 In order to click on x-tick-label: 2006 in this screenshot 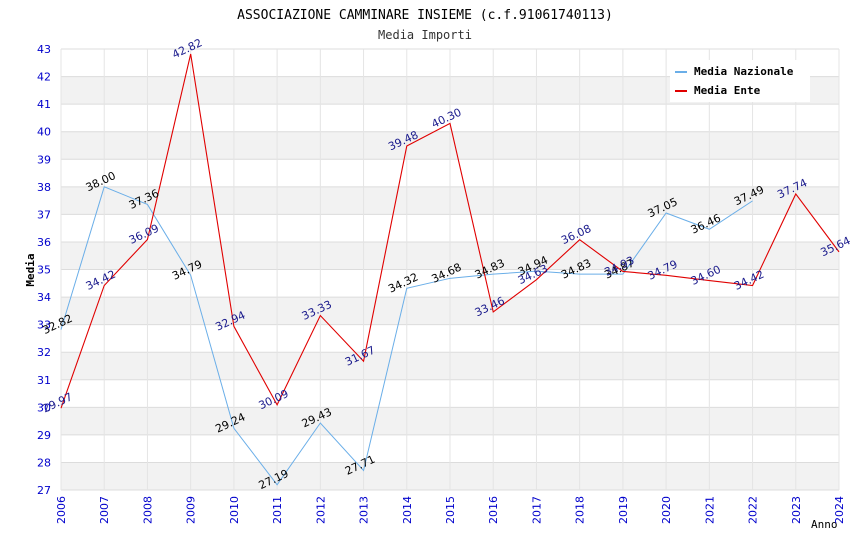, I will do `click(61, 510)`.